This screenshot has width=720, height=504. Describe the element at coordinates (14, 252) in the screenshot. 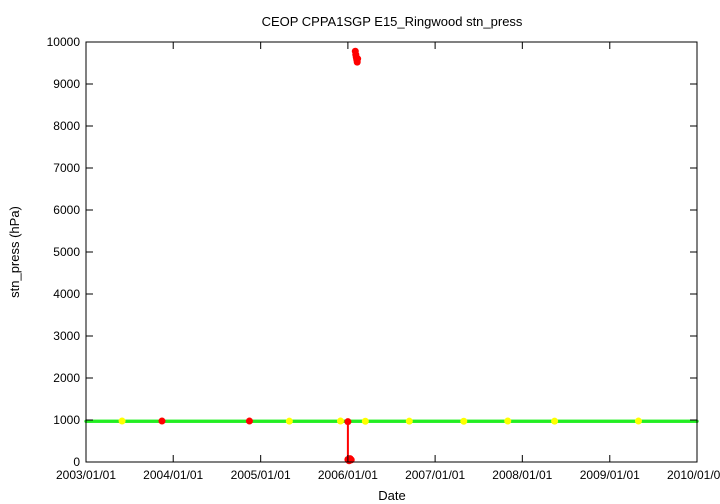

I see `y-axis-label: stn_press (hPa)` at that location.